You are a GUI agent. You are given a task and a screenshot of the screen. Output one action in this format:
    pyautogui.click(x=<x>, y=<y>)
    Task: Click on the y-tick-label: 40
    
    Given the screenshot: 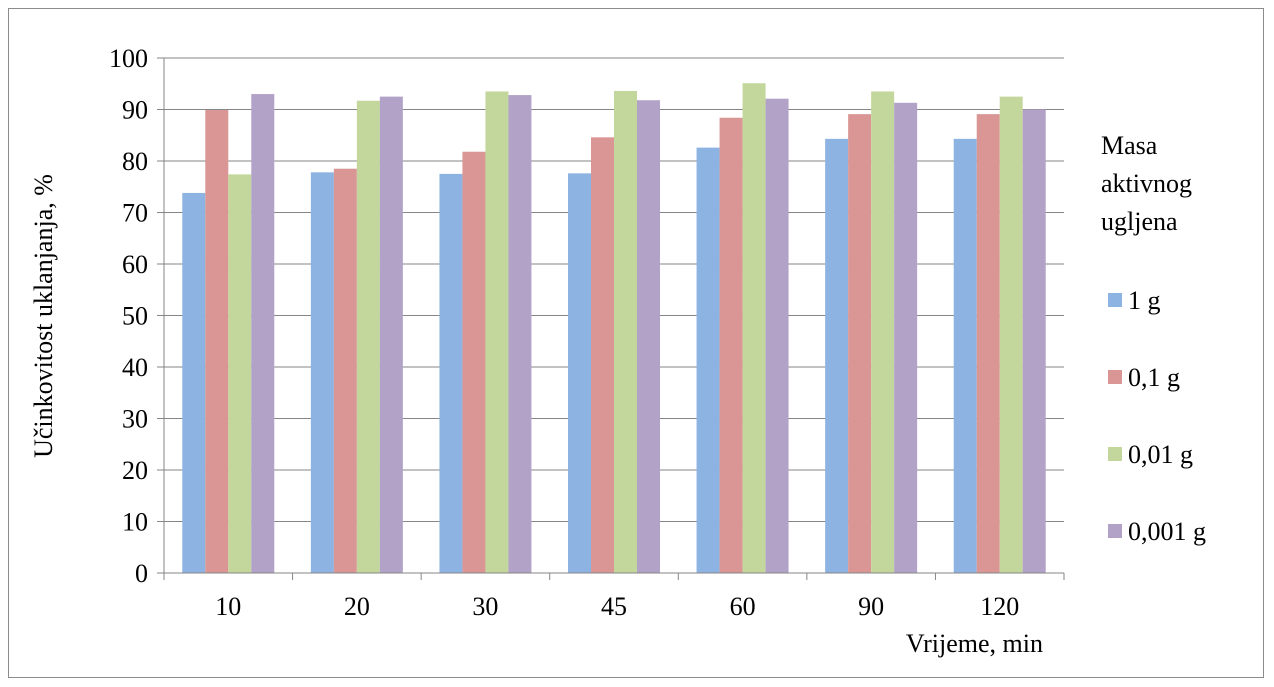 What is the action you would take?
    pyautogui.click(x=135, y=367)
    